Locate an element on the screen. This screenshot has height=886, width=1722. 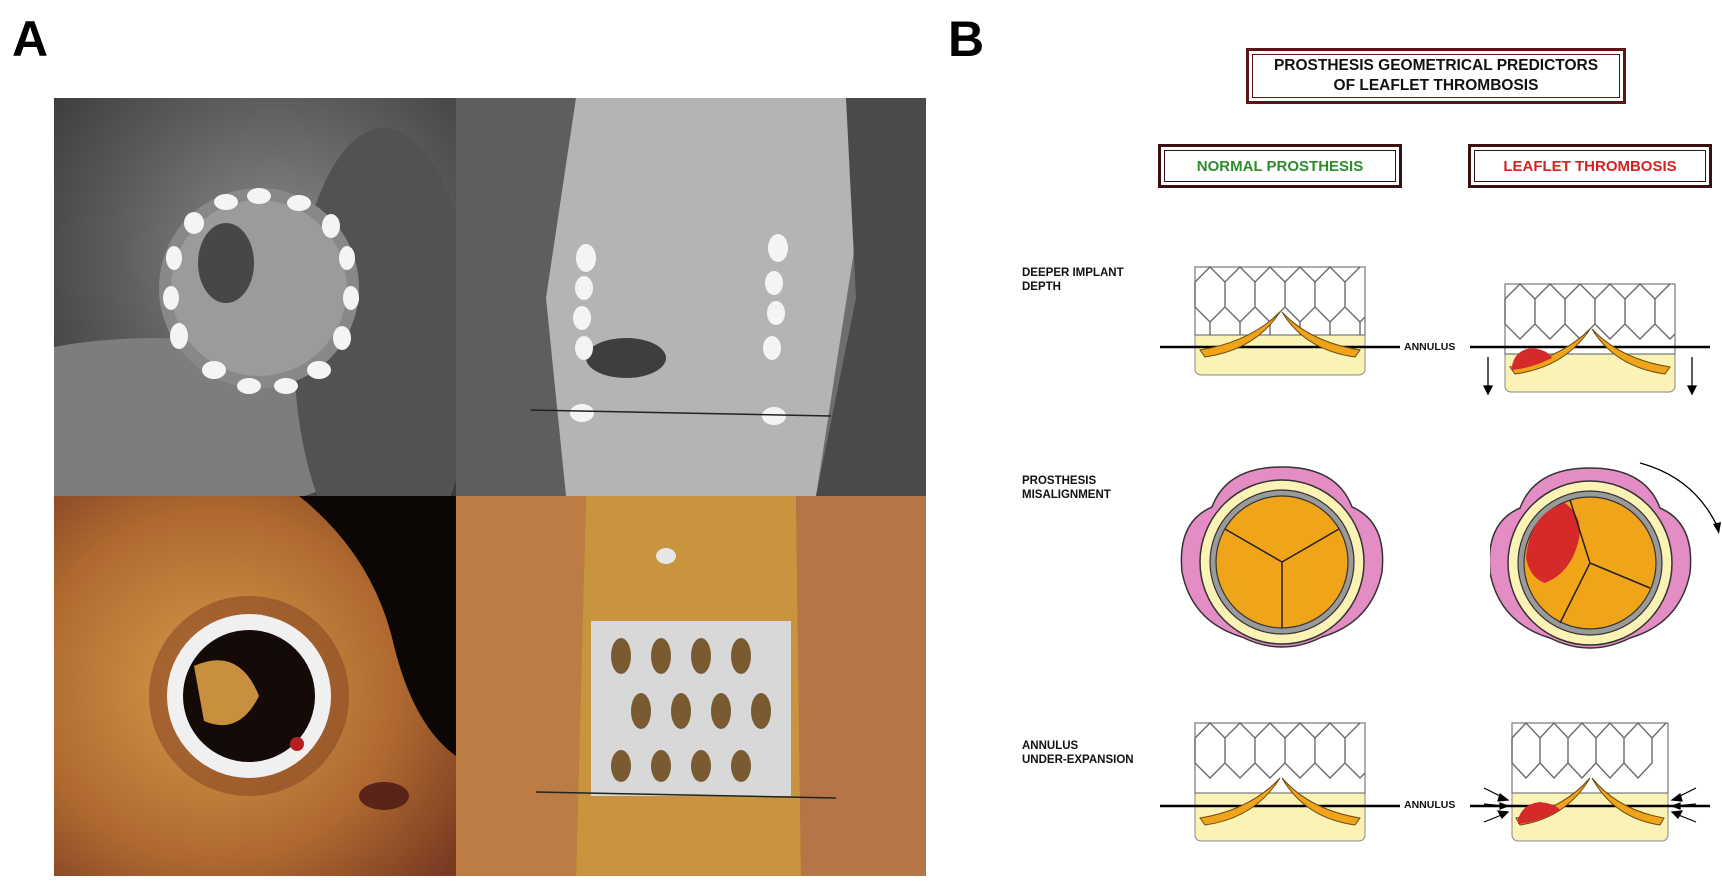
ct-short-axis-image is located at coordinates (255, 297).